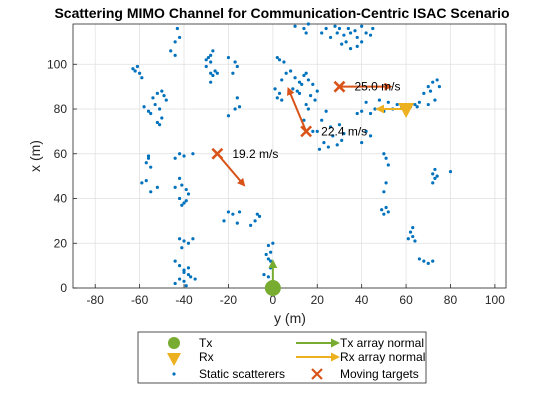 This screenshot has width=560, height=420. What do you see at coordinates (61, 243) in the screenshot?
I see `y-tick-label: 20` at bounding box center [61, 243].